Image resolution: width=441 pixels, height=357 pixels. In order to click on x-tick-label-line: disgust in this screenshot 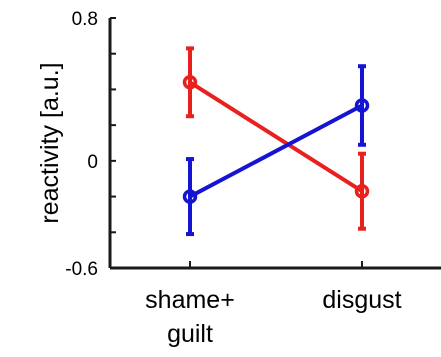, I will do `click(361, 300)`.